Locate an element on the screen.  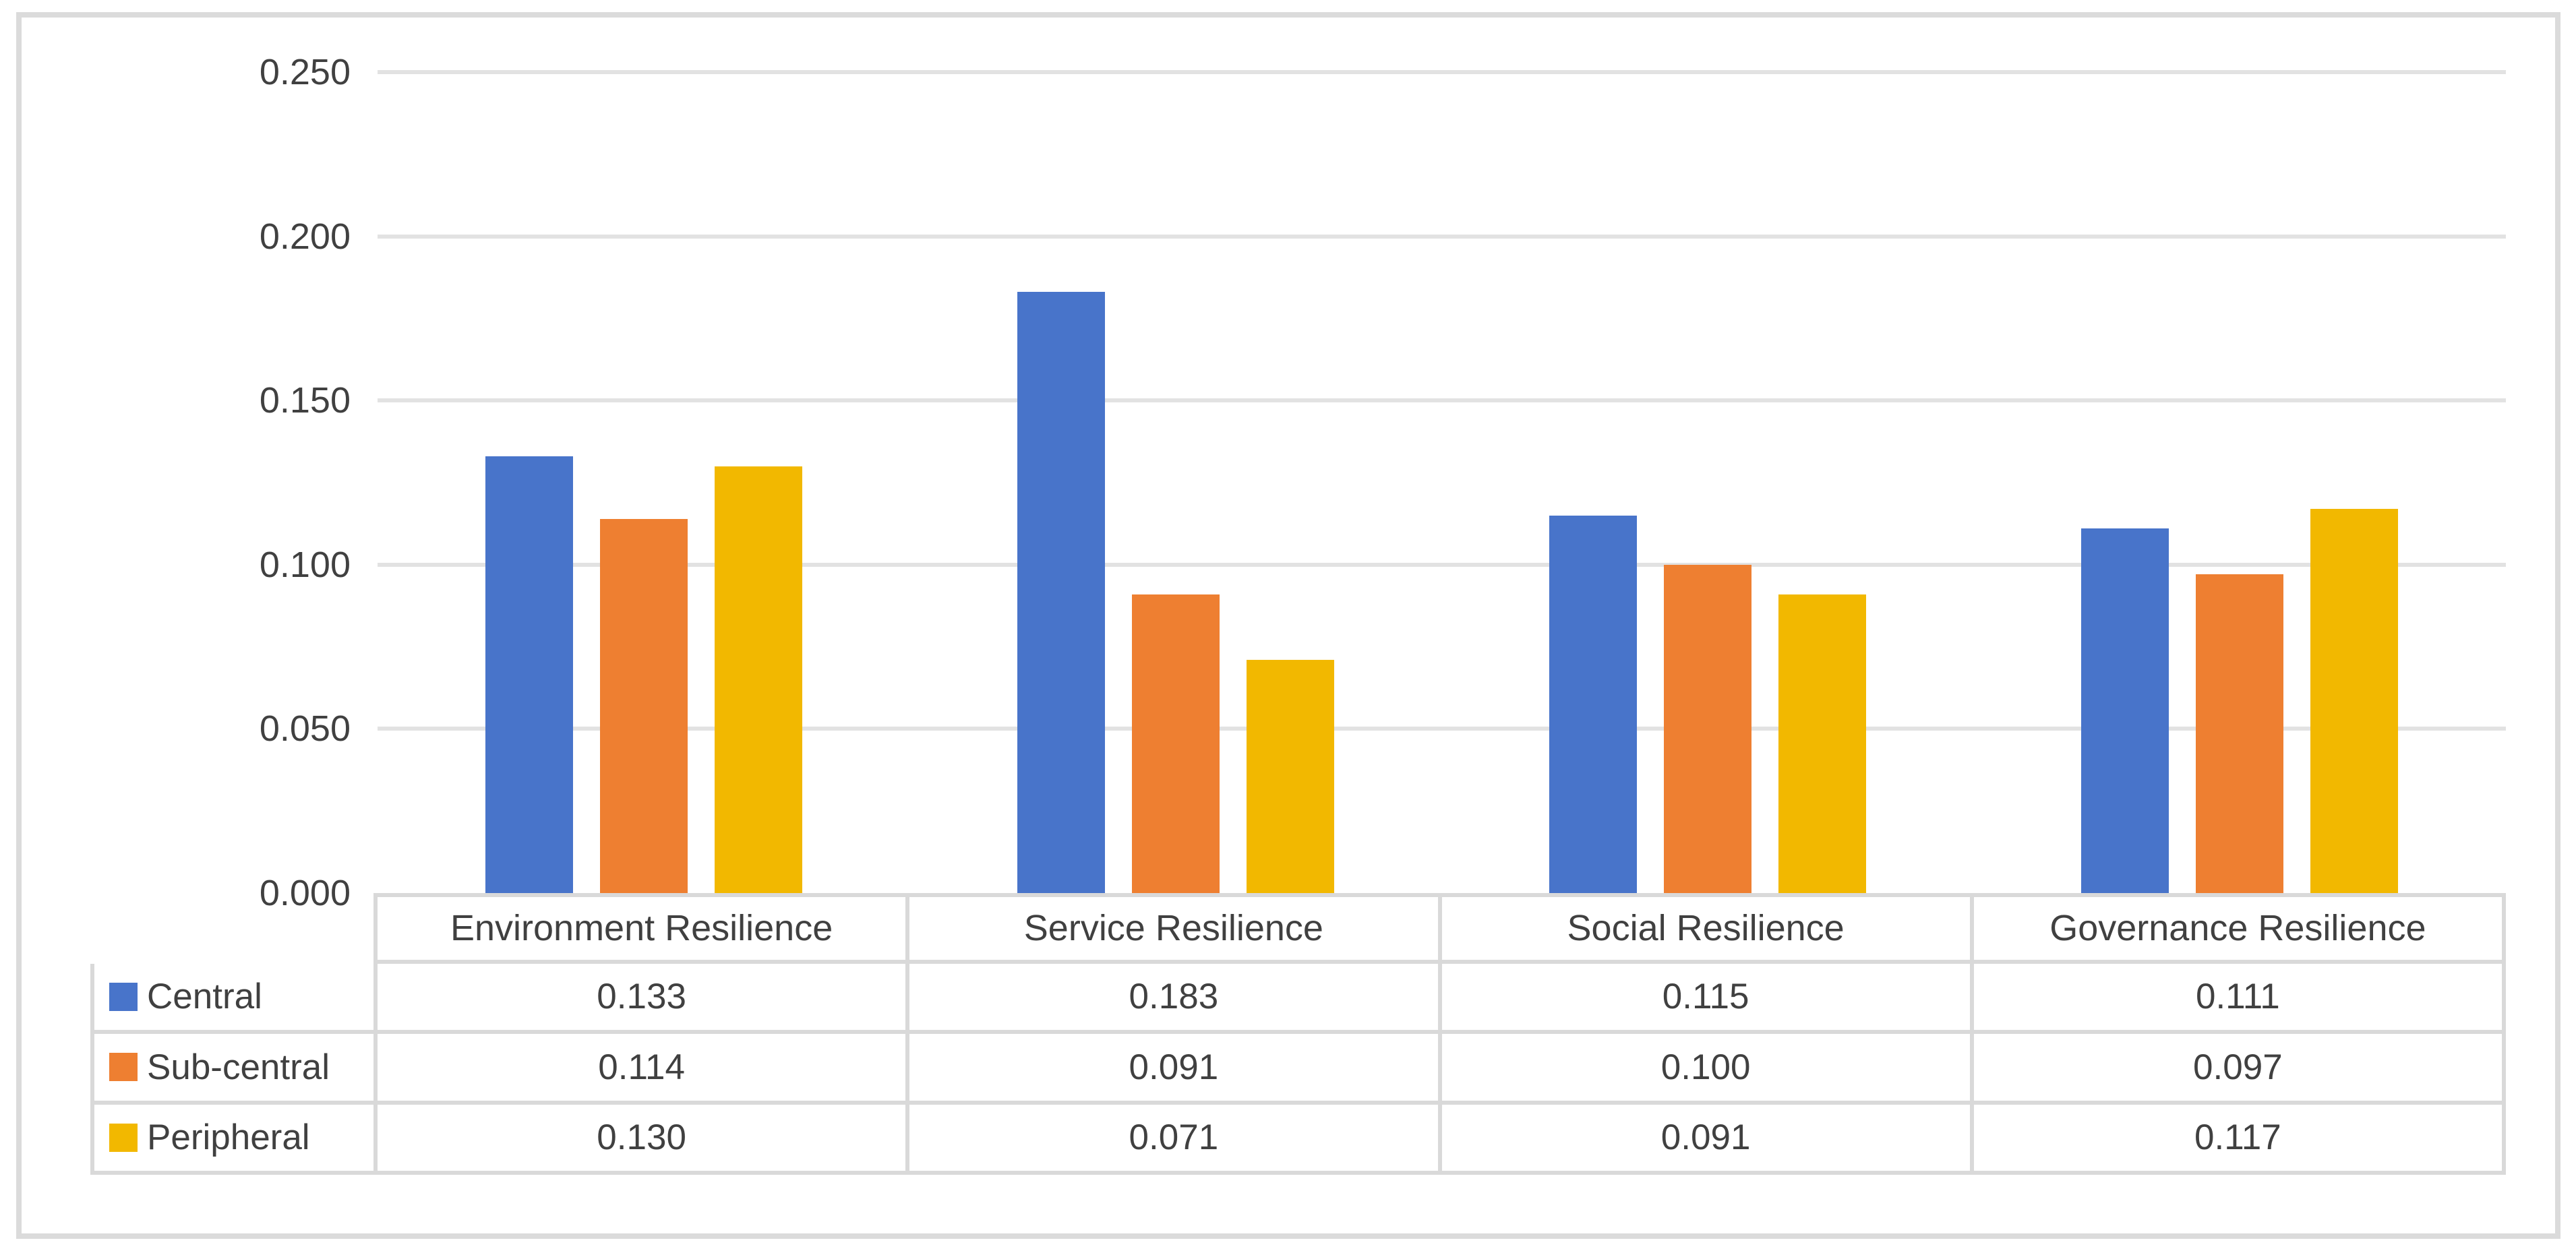
gridline-0.050 is located at coordinates (1442, 729).